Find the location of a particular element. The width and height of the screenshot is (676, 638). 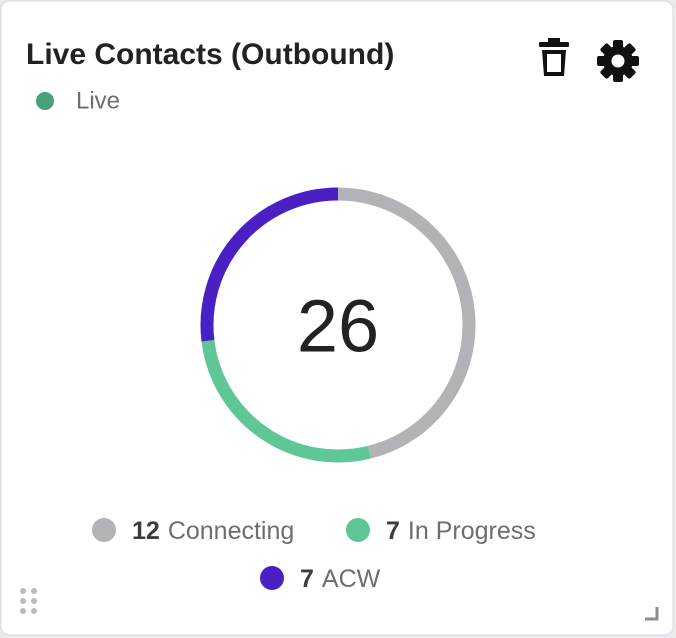

legend-item: 7 In Progress is located at coordinates (461, 531).